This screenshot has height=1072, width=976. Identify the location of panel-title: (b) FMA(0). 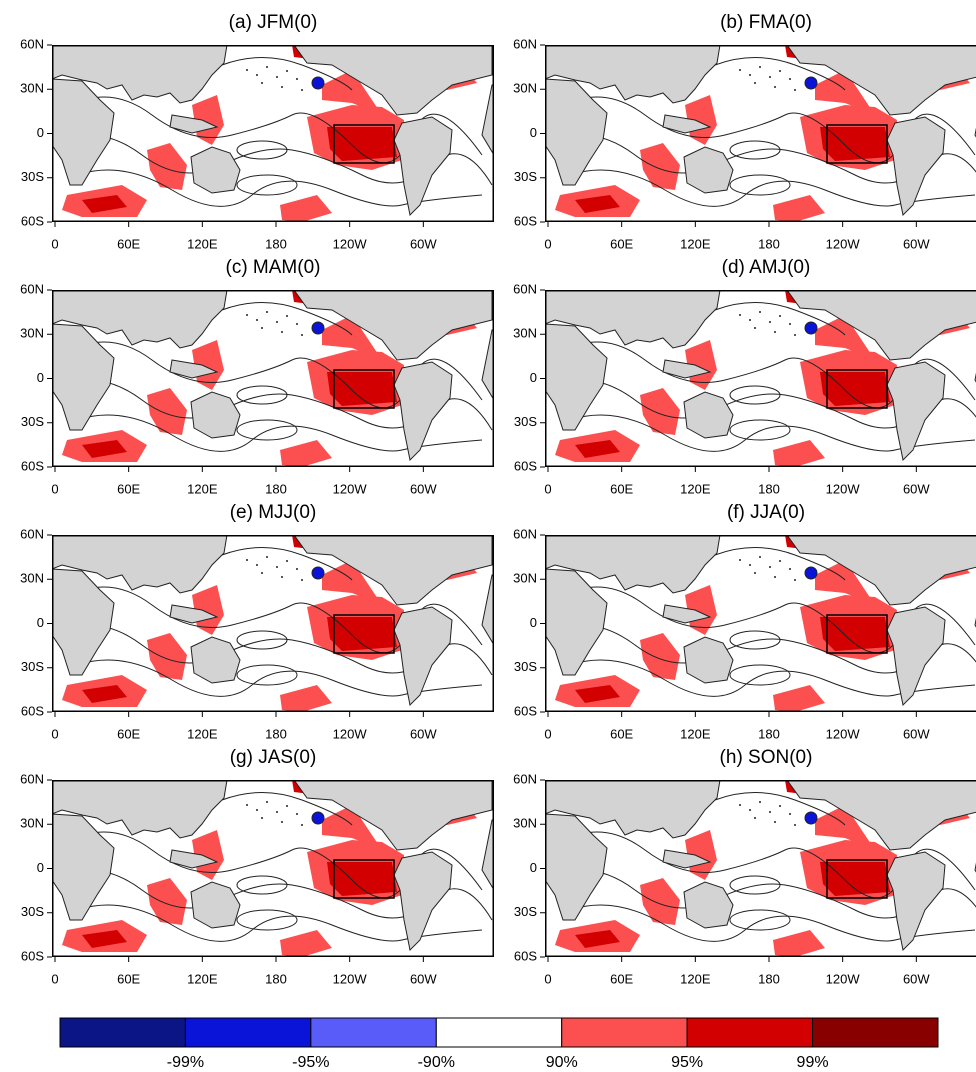
(766, 22).